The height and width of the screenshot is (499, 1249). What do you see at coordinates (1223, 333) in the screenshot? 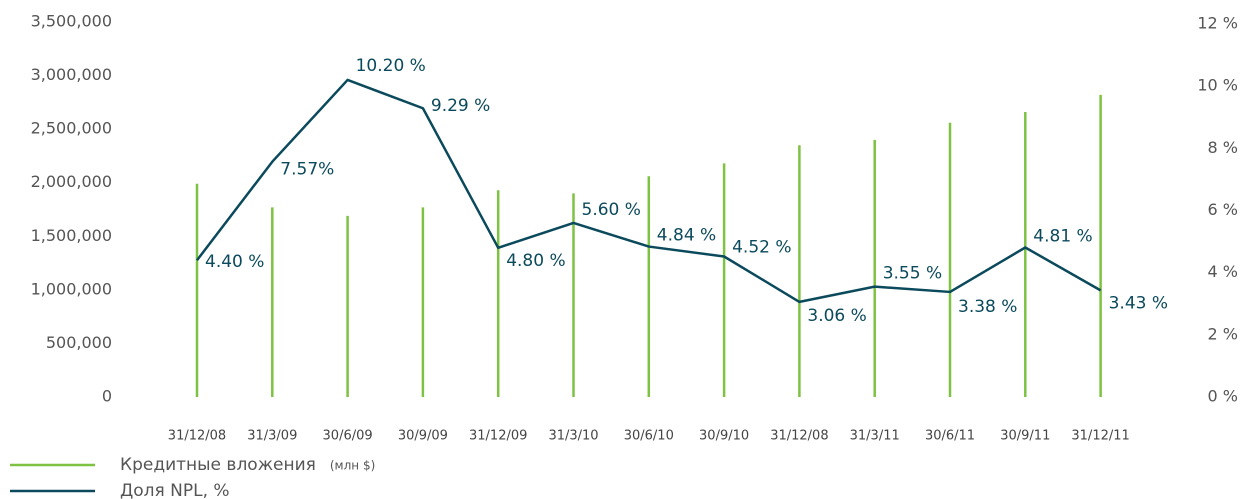
I see `y2-tick-label: 2 %` at bounding box center [1223, 333].